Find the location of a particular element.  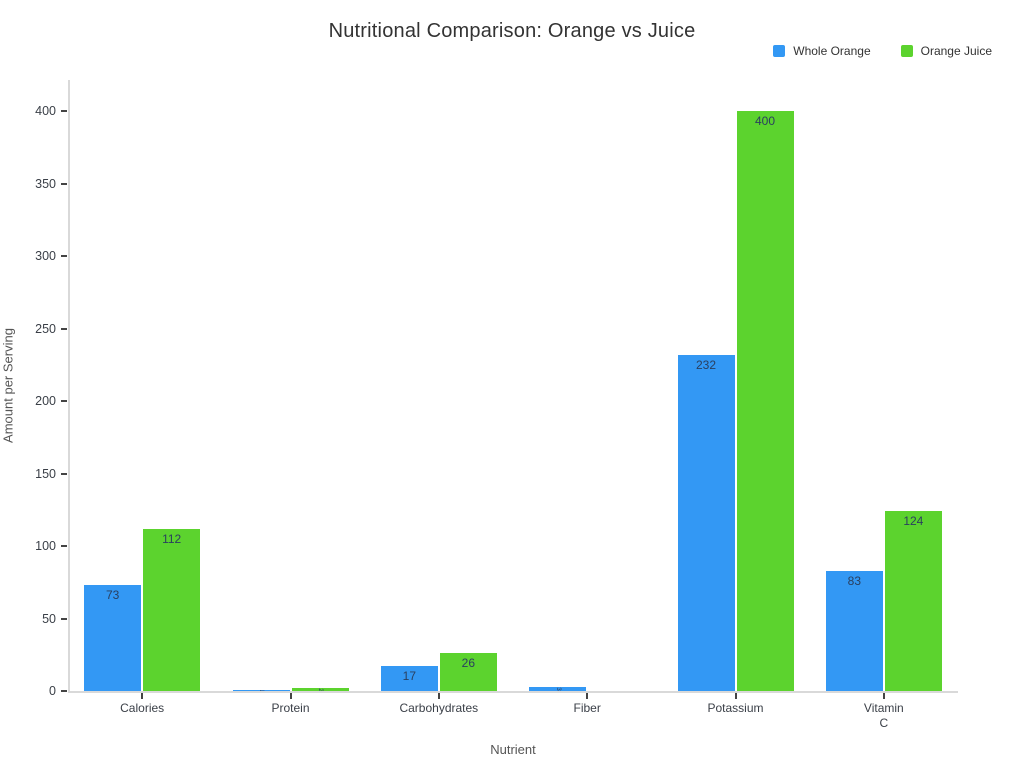

bar-whole-orange-potassium: 232 is located at coordinates (706, 522).